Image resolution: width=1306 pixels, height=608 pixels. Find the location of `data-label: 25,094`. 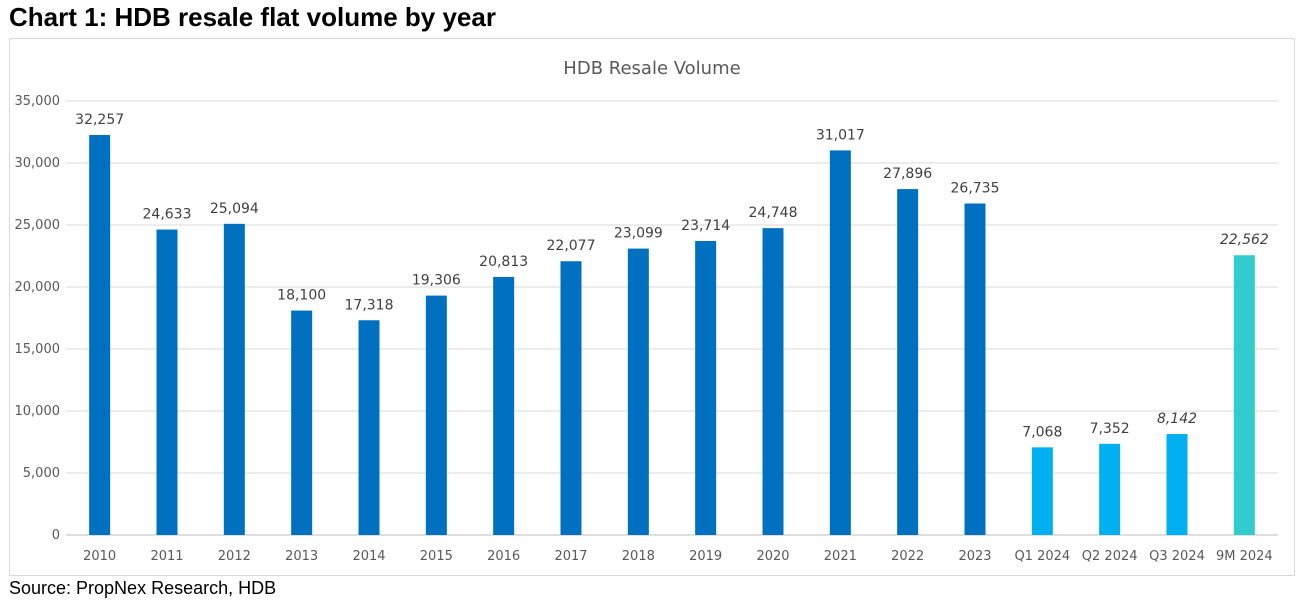

data-label: 25,094 is located at coordinates (234, 209).